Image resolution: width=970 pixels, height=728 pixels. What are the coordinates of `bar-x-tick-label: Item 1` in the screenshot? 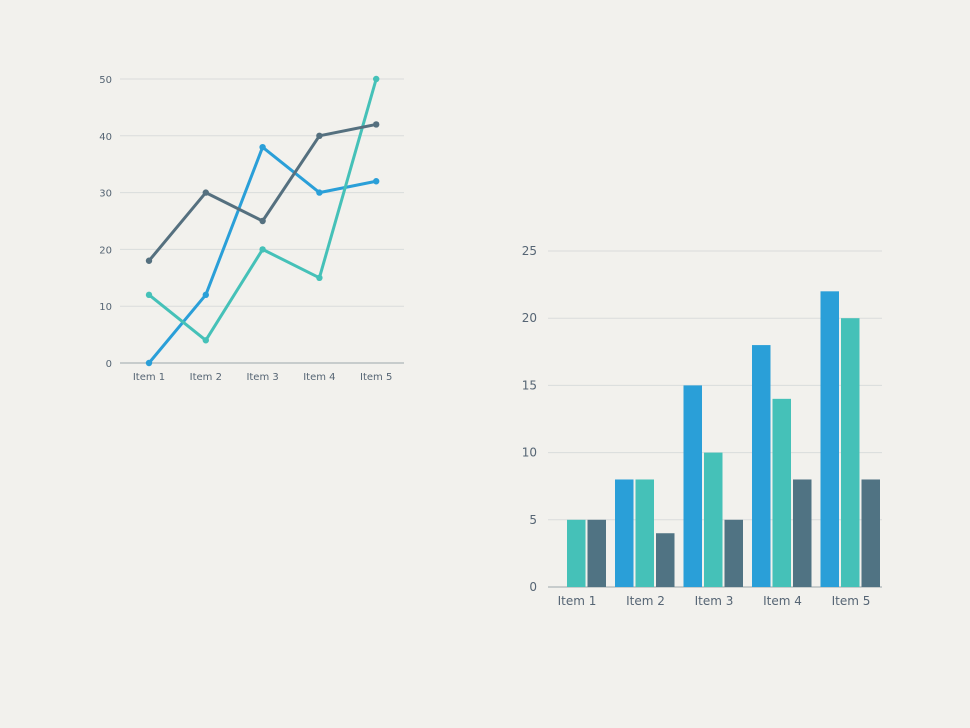 It's located at (577, 601).